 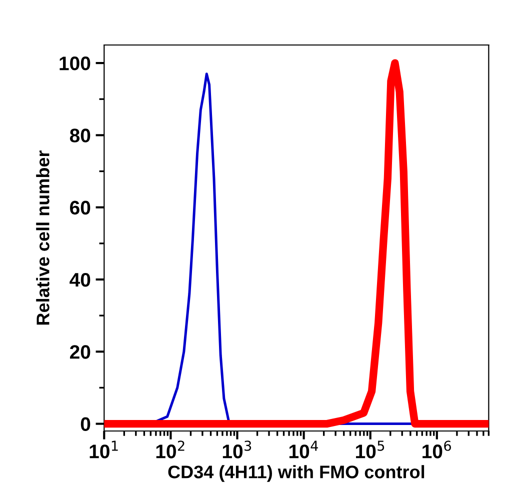 What do you see at coordinates (85, 424) in the screenshot?
I see `y-tick-label: 0` at bounding box center [85, 424].